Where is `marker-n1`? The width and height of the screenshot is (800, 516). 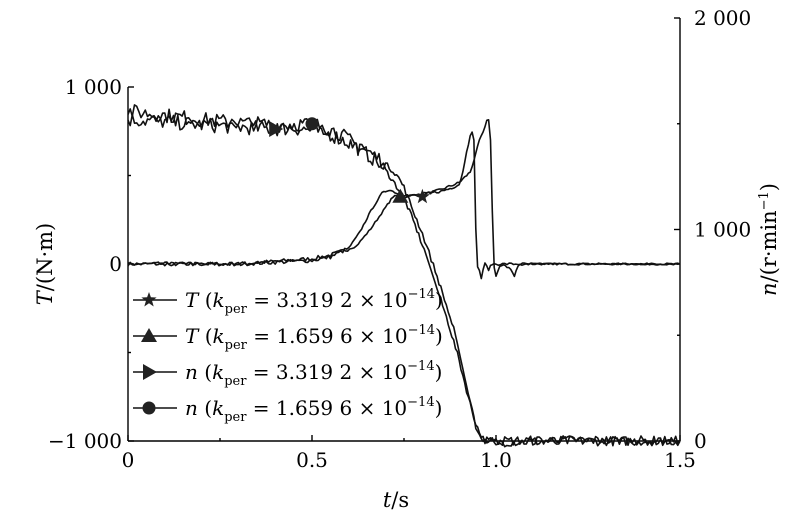 marker-n1 is located at coordinates (276, 129).